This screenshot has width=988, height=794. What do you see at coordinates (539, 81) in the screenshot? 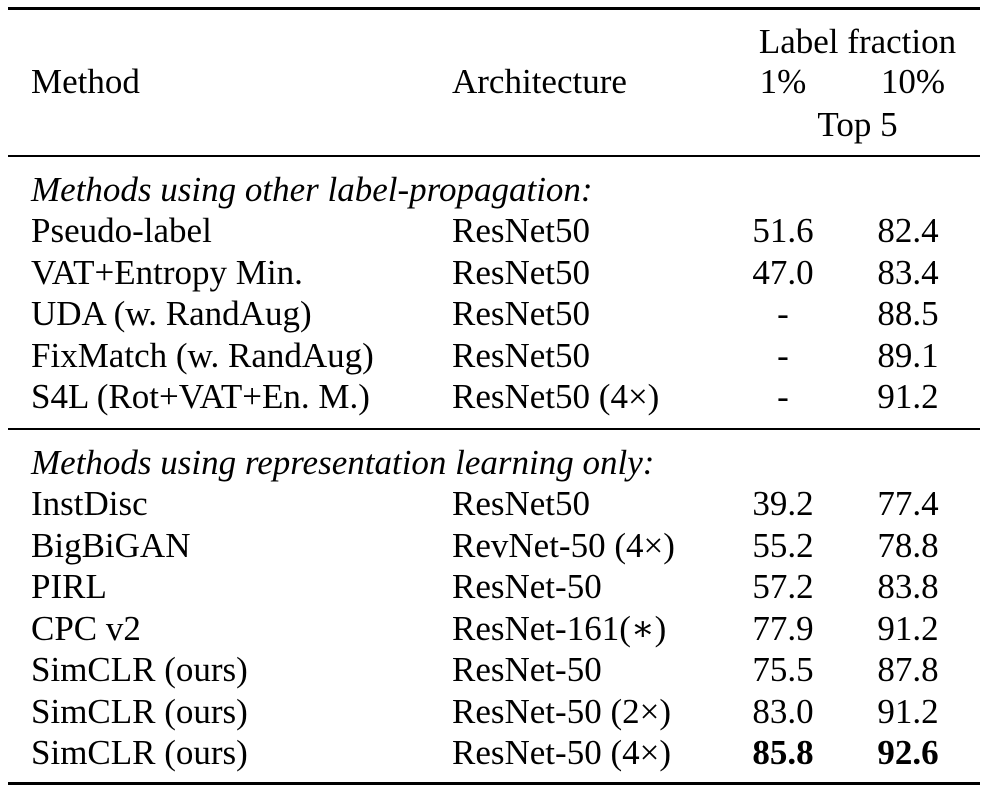
I see `header-architecture: Architecture` at bounding box center [539, 81].